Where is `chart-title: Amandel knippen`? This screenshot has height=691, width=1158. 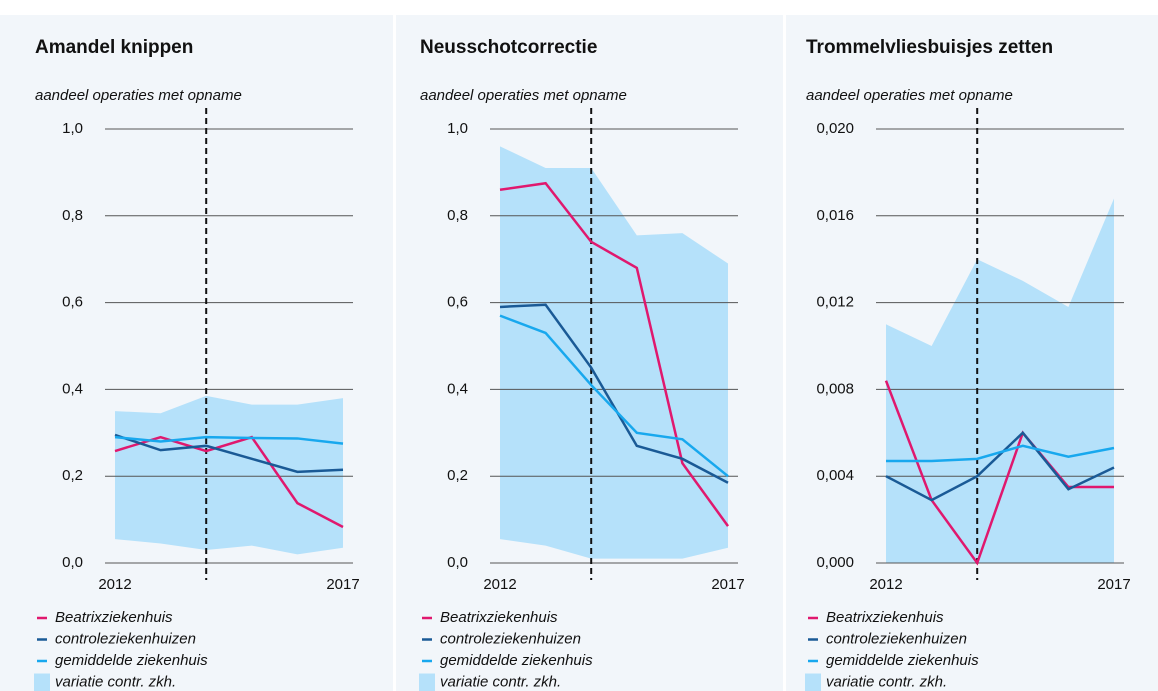
chart-title: Amandel knippen is located at coordinates (114, 47).